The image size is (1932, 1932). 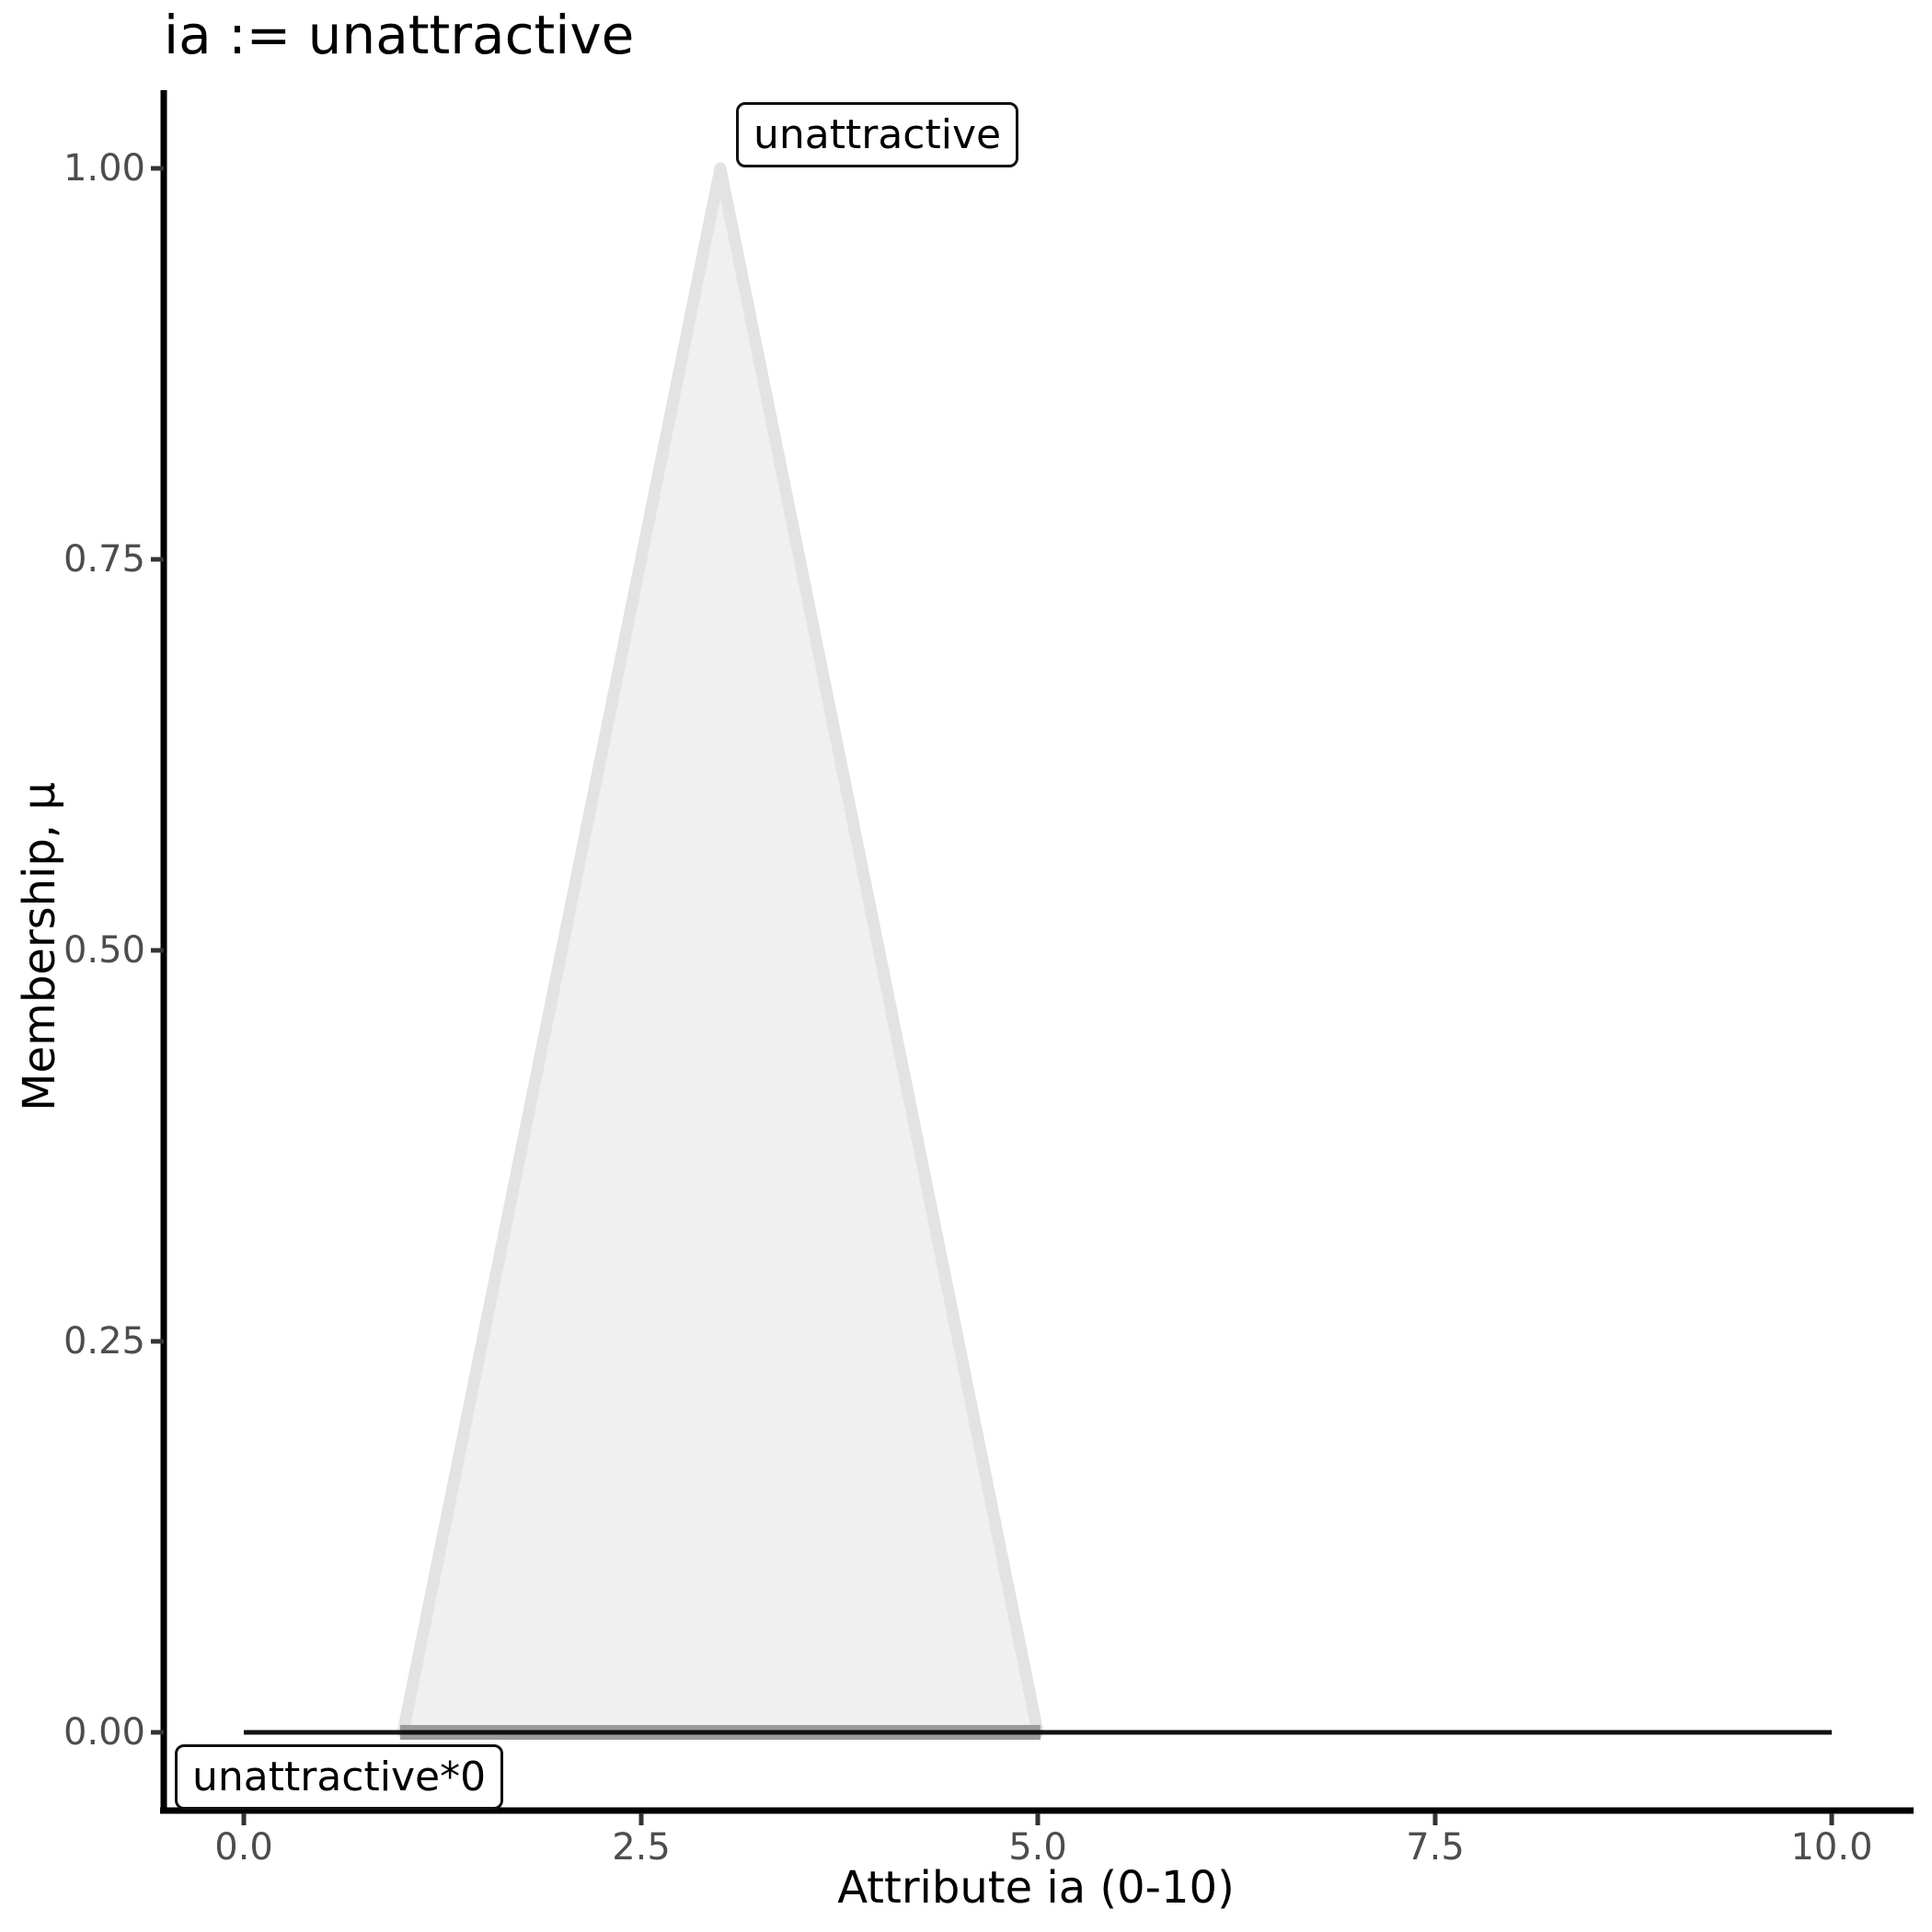 I want to click on x-axis-title: Attribute ia (0-10), so click(x=1036, y=1888).